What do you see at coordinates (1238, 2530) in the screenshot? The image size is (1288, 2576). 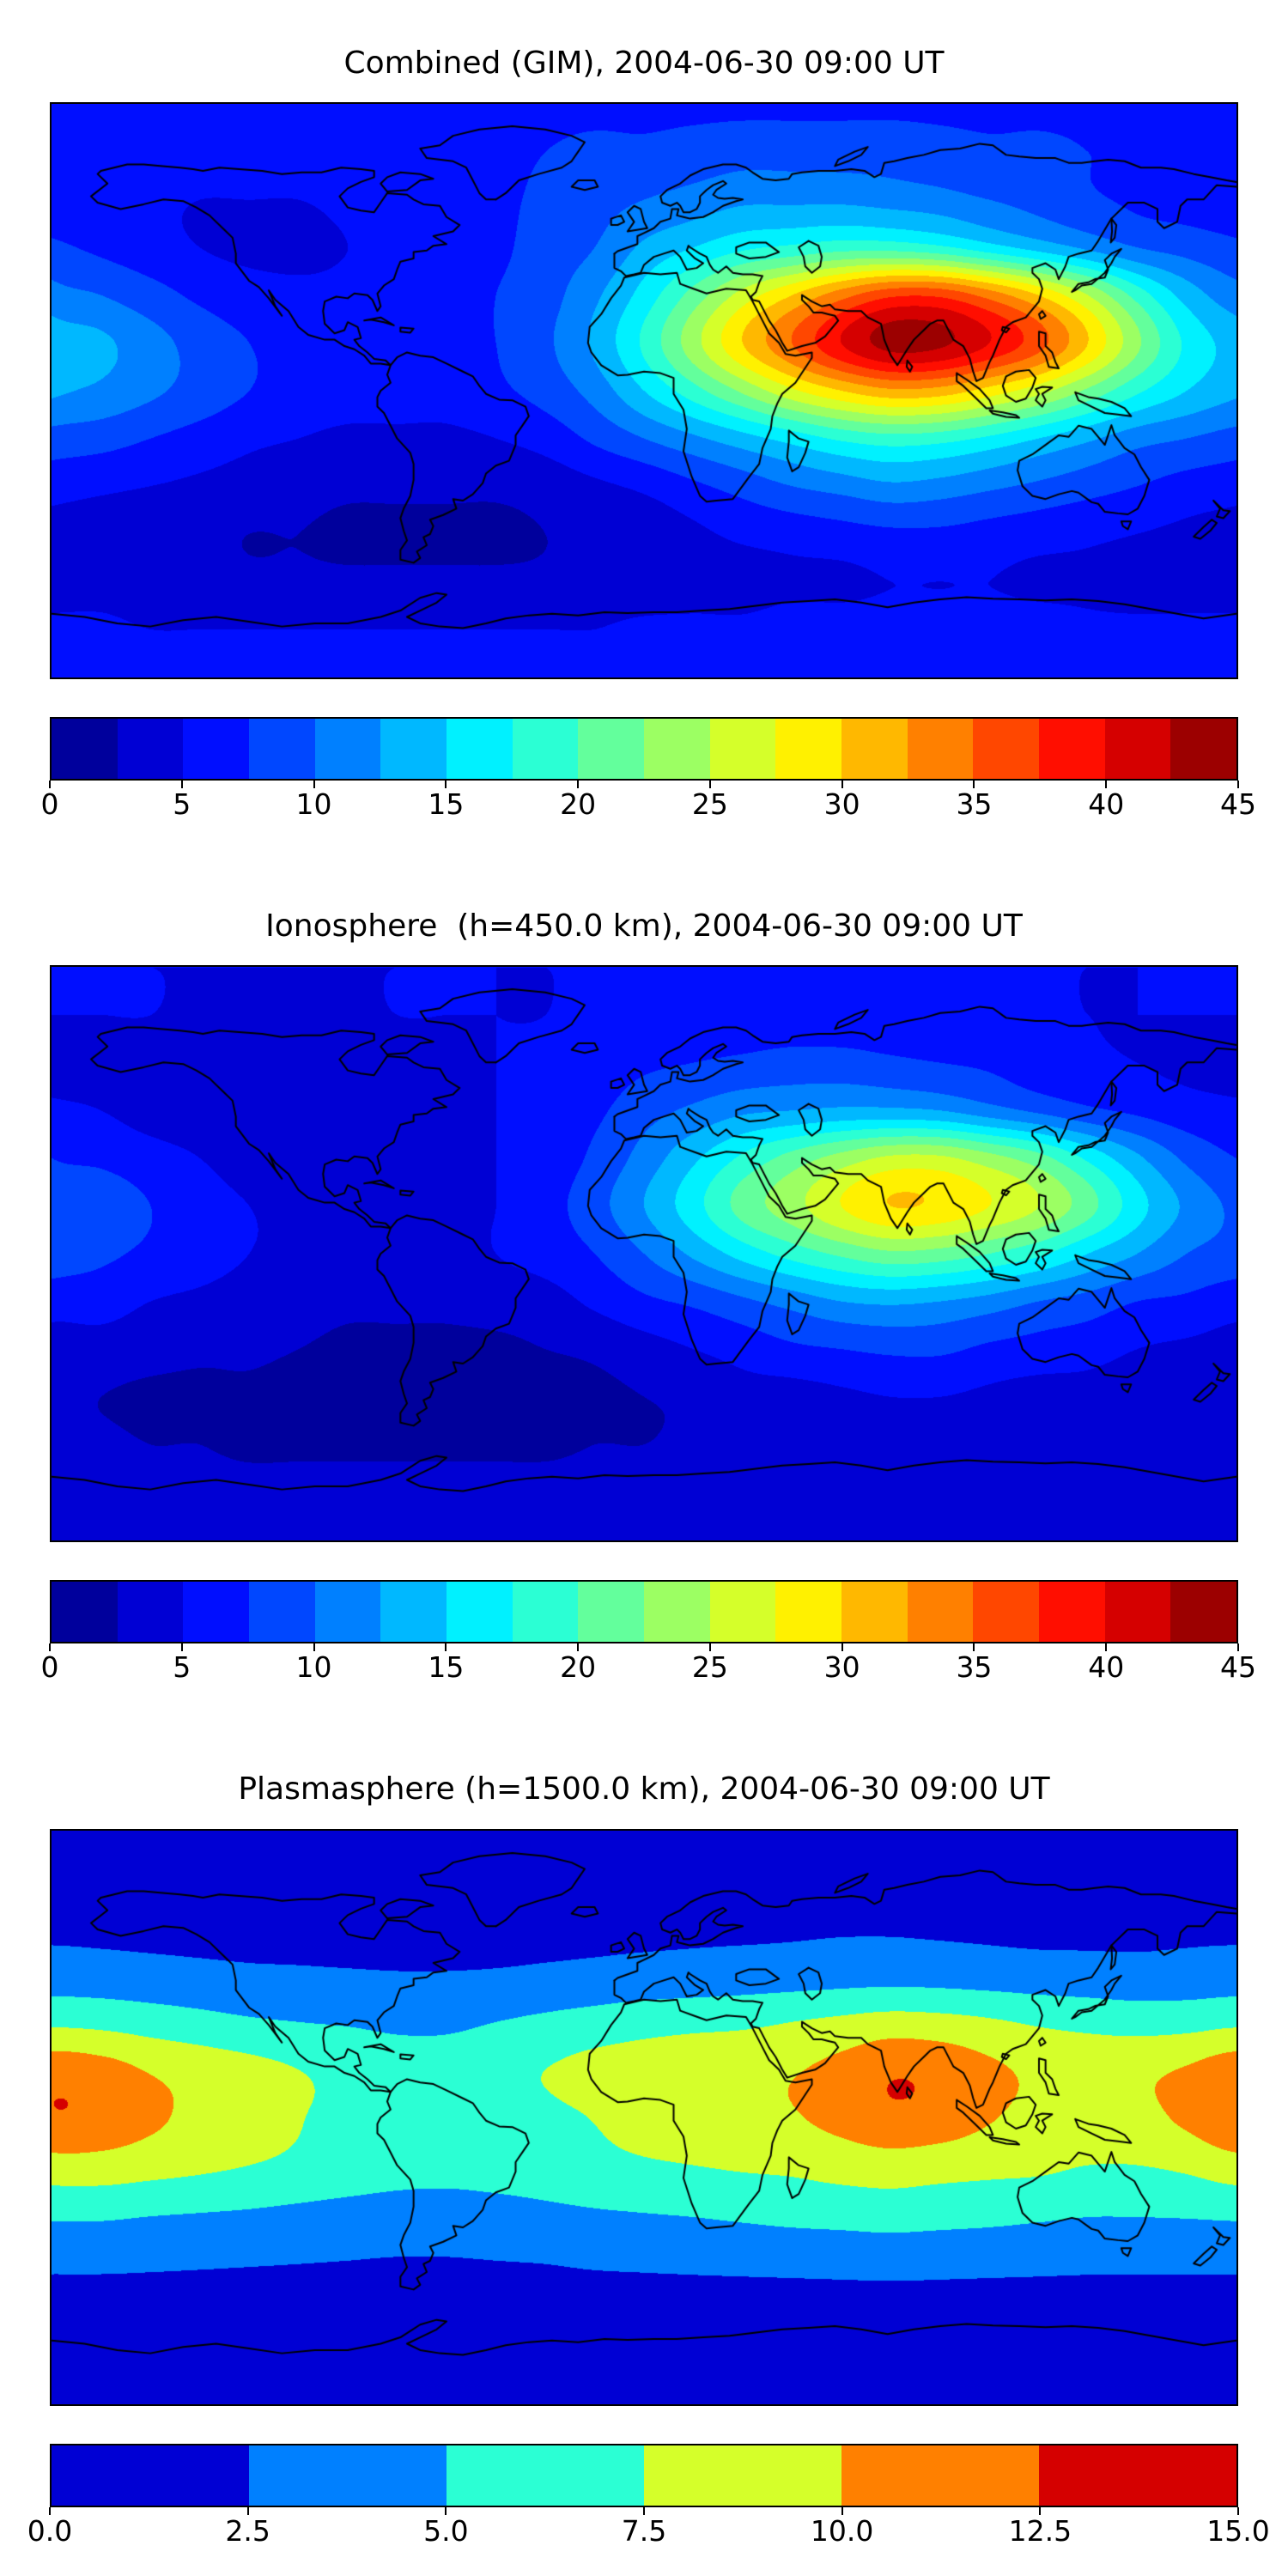 I see `colorbar-tick-label: 15.0` at bounding box center [1238, 2530].